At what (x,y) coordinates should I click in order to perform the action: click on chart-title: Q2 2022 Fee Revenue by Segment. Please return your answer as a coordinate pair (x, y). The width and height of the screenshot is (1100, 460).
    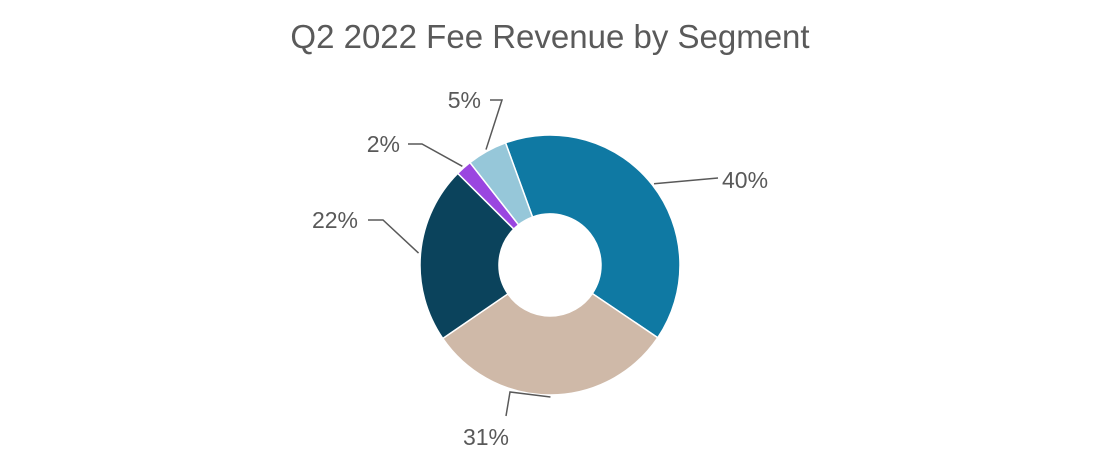
    Looking at the image, I should click on (550, 36).